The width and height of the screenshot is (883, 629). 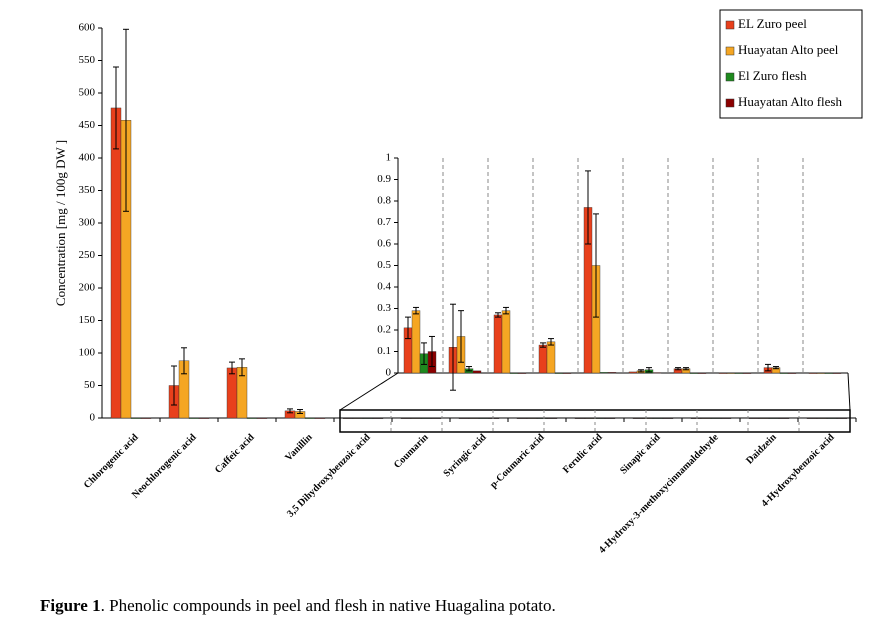 I want to click on legend-label: Huayatan Alto flesh, so click(x=790, y=101).